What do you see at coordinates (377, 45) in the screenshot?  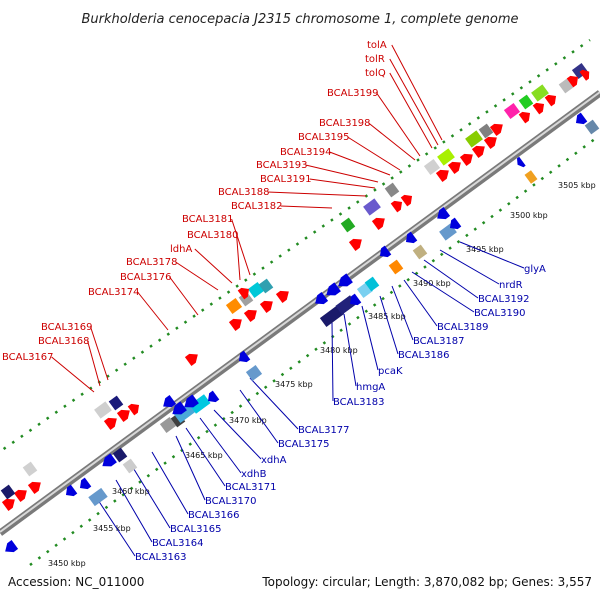 I see `forward-gene-label: tolA` at bounding box center [377, 45].